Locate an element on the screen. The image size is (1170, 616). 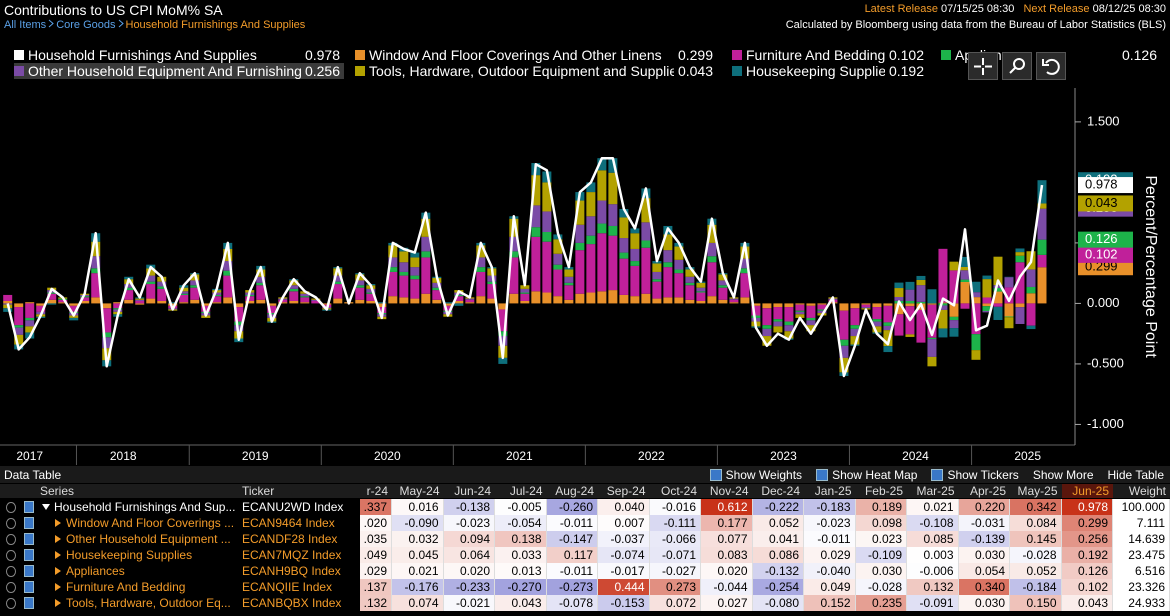
breadcrumb: All Items is located at coordinates (25, 25).